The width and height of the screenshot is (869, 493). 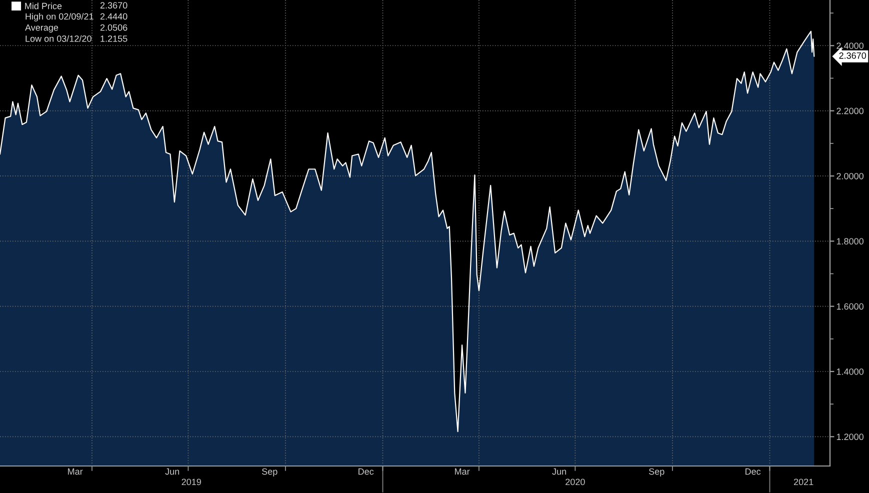 I want to click on y-tick-label: 1.8000, so click(x=850, y=241).